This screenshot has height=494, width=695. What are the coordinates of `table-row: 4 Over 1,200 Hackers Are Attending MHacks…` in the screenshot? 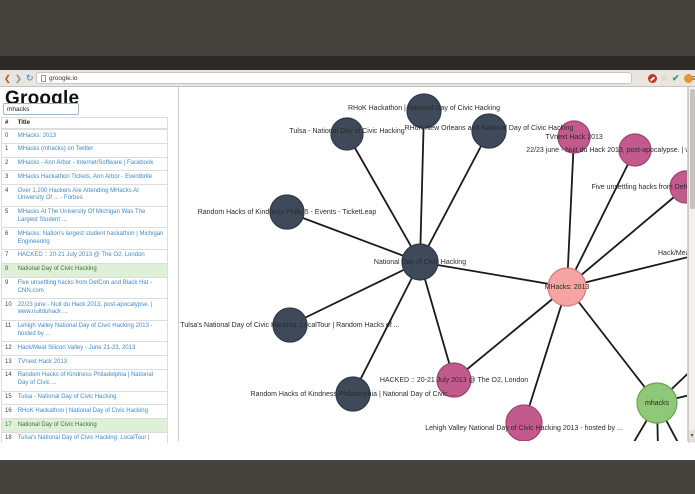 It's located at (84, 195).